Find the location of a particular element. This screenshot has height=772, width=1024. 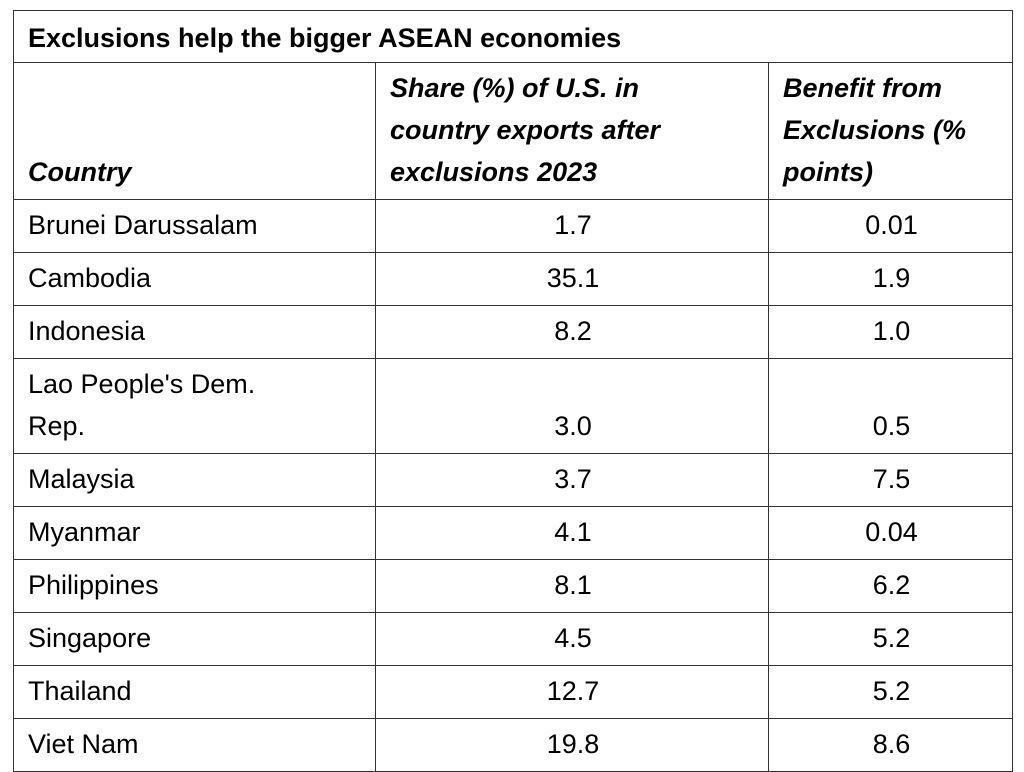

cell-value: 1.7 is located at coordinates (573, 225).